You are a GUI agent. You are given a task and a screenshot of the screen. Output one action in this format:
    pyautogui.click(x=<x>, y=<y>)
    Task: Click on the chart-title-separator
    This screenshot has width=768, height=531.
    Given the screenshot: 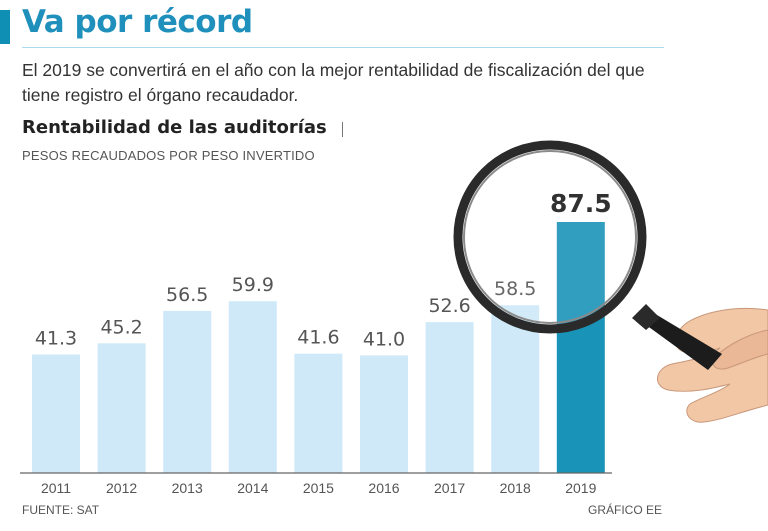 What is the action you would take?
    pyautogui.click(x=342, y=129)
    